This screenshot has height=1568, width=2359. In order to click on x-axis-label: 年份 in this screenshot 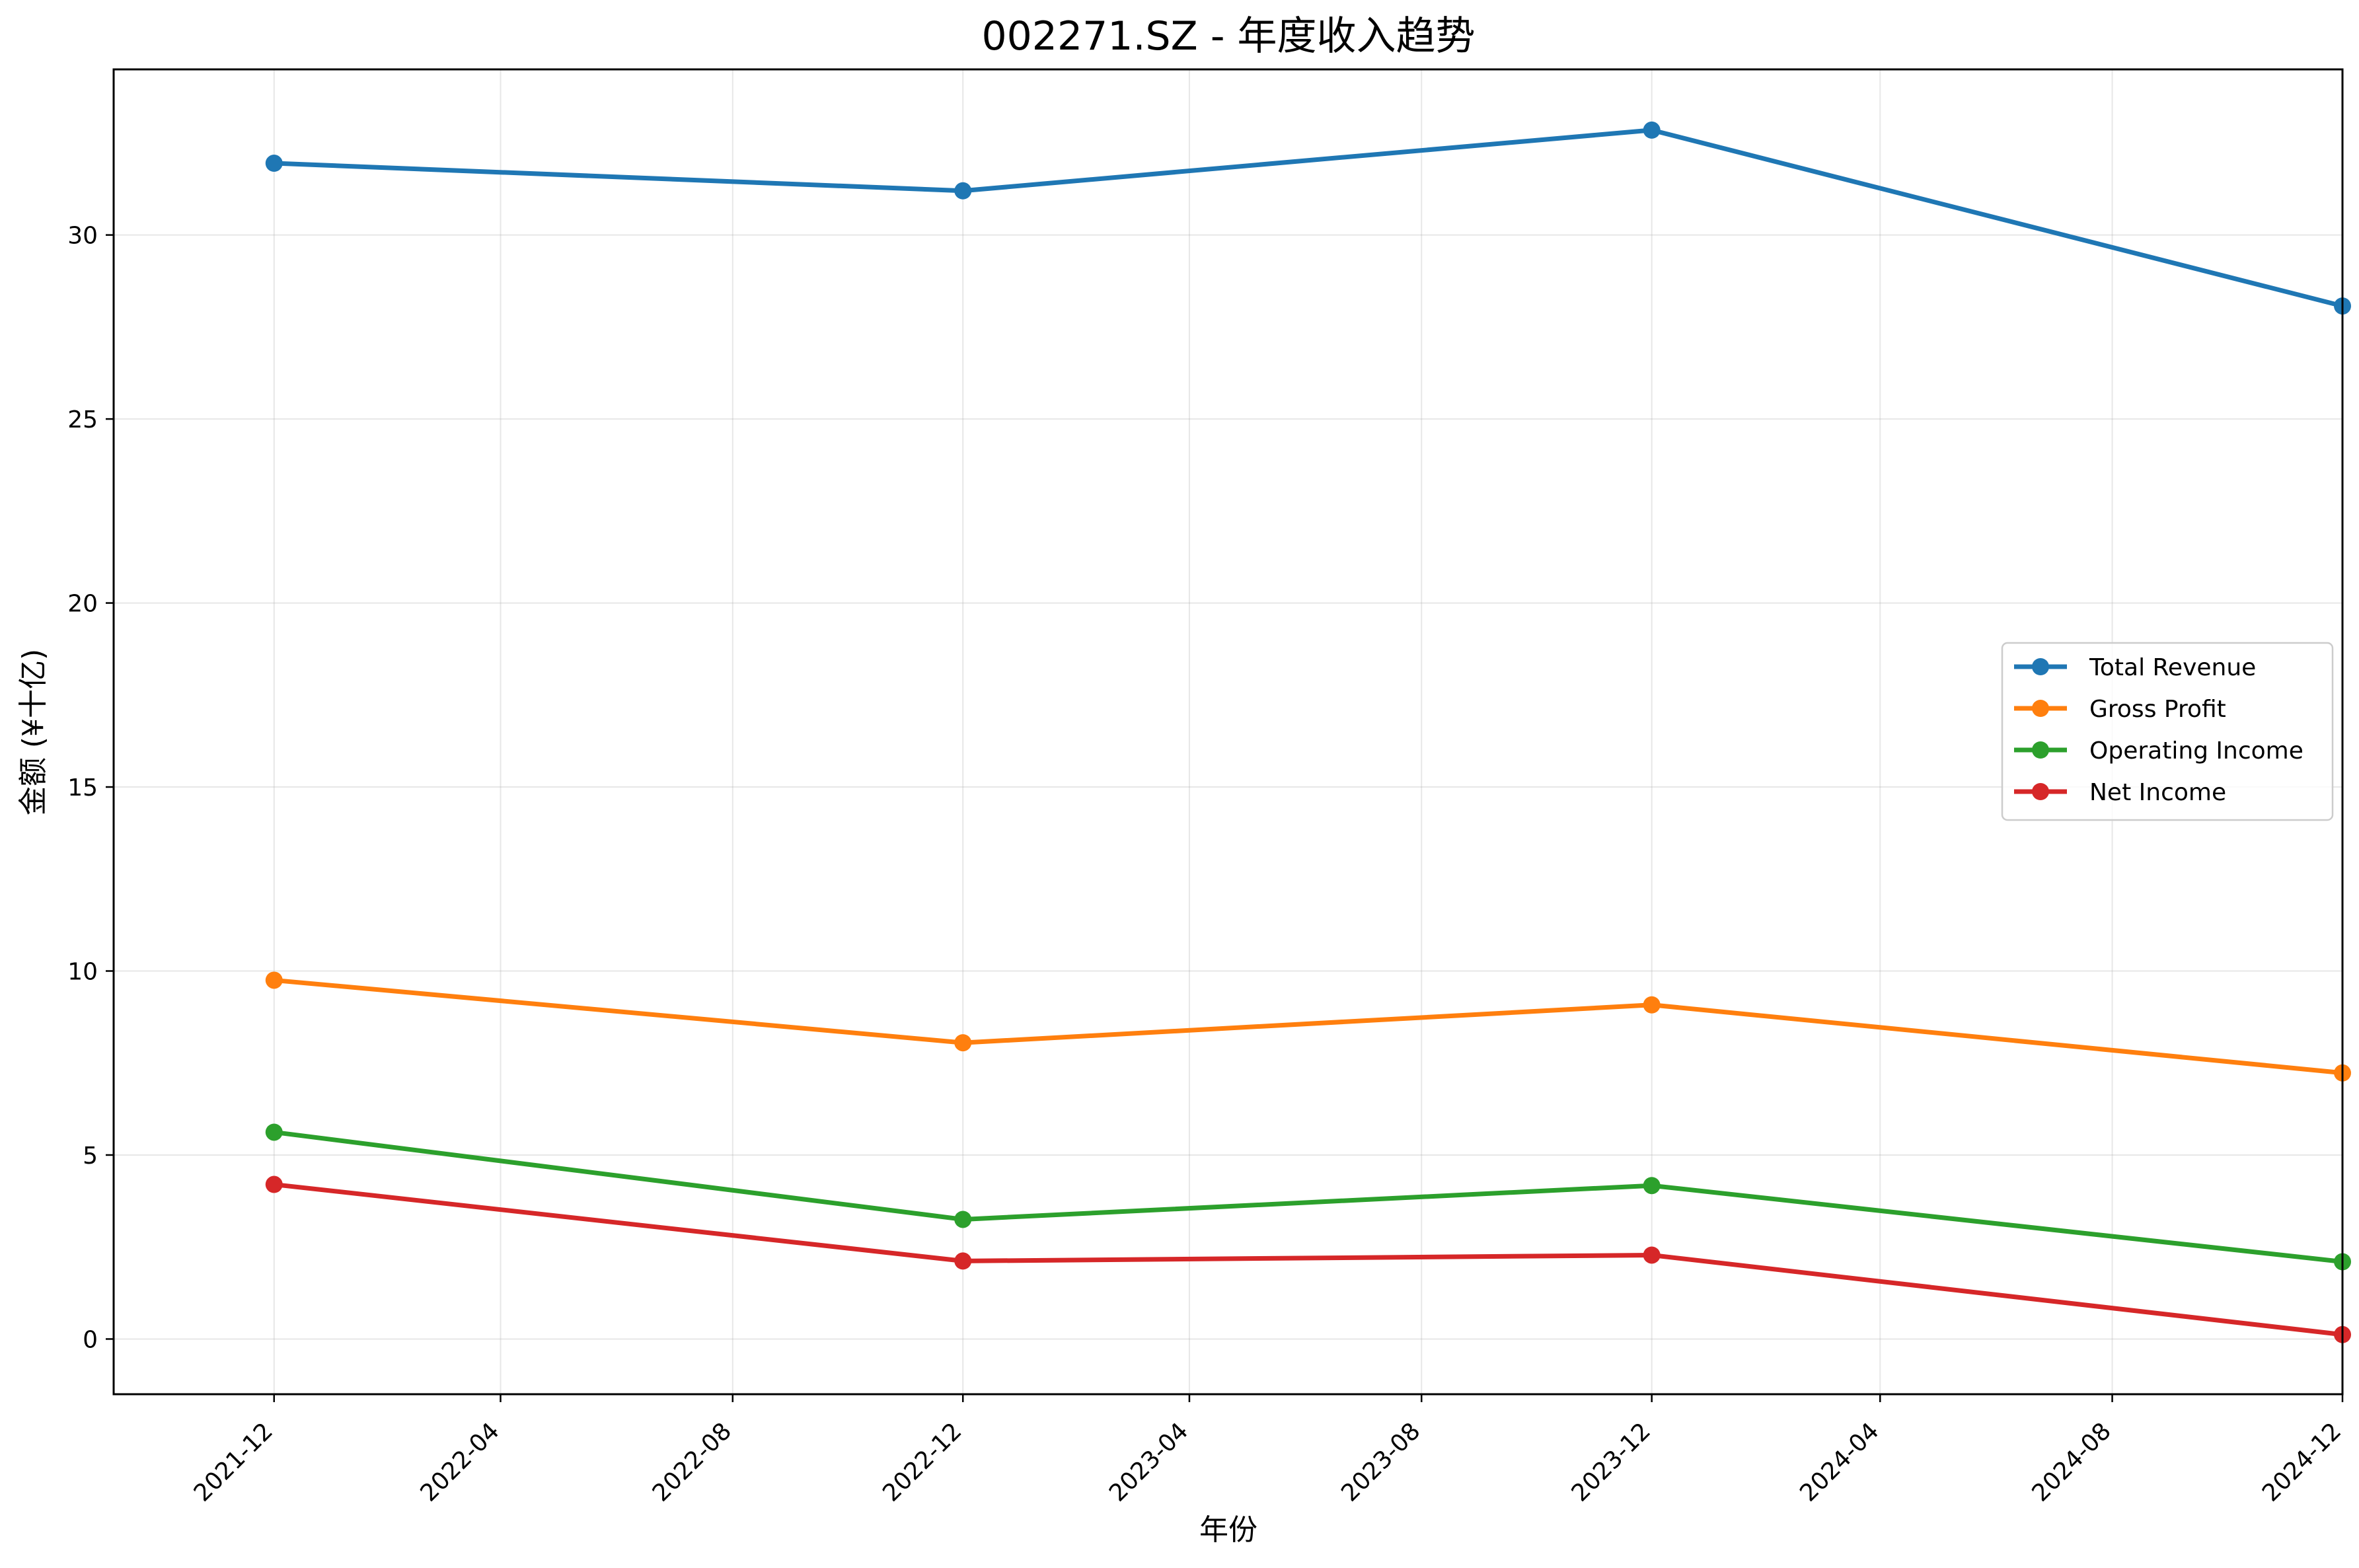, I will do `click(1228, 1530)`.